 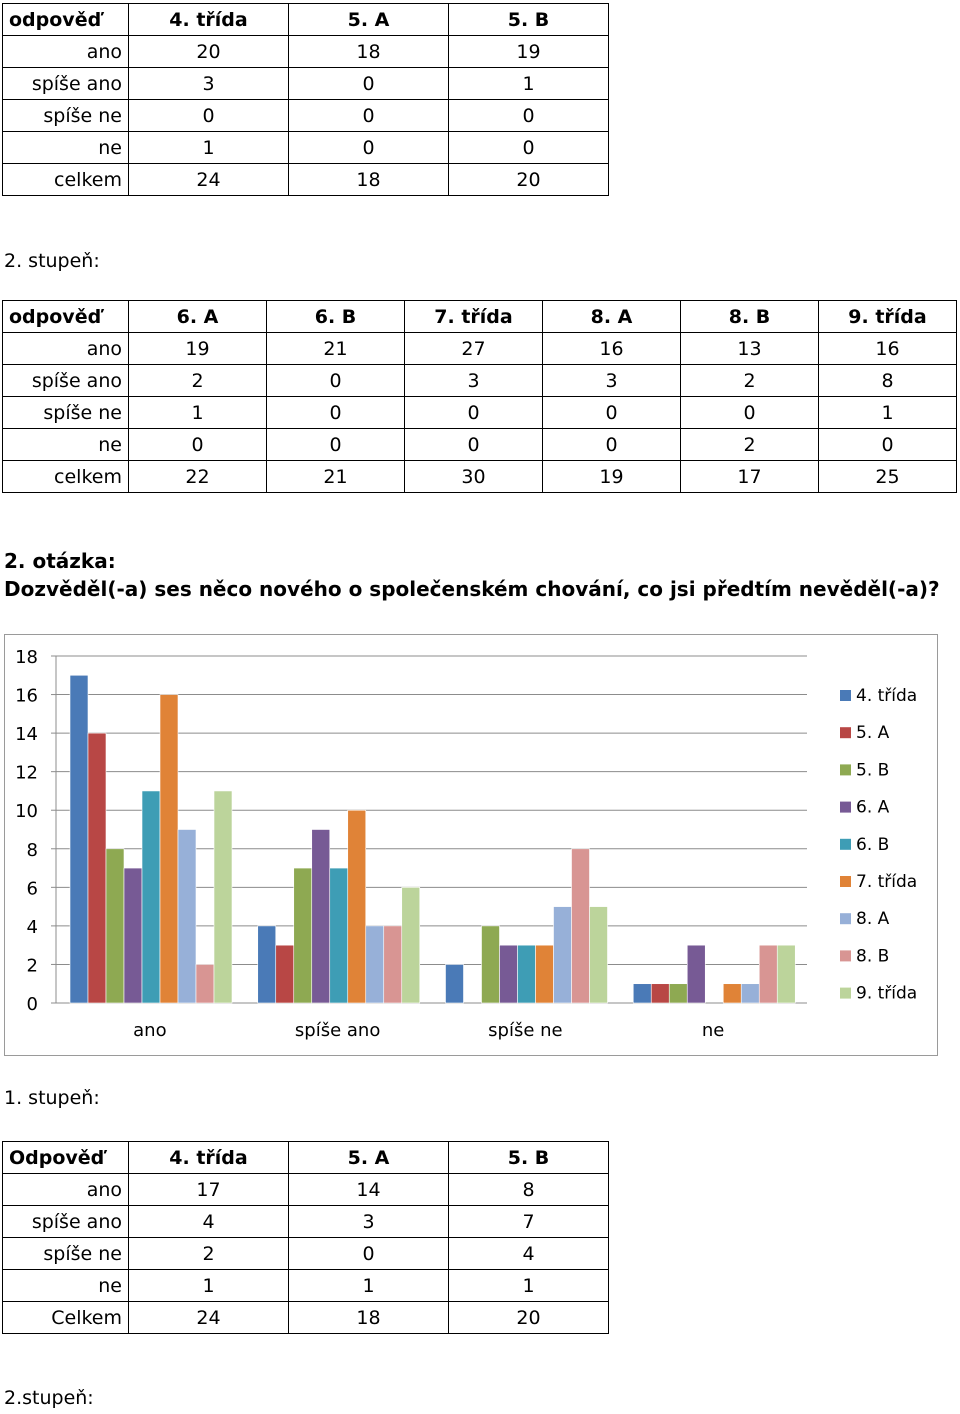 I want to click on caption-stupen-2: 2. stupeň:, so click(x=52, y=261).